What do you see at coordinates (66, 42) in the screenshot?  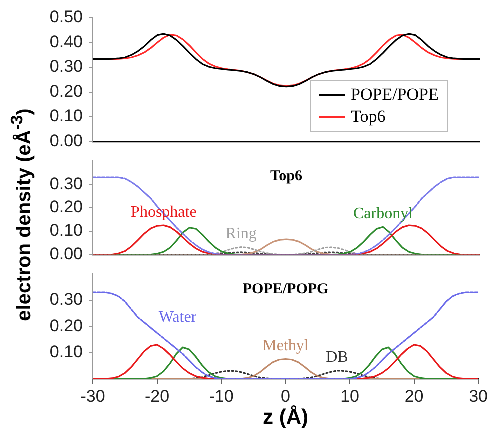 I see `y-tick-label: 0.40` at bounding box center [66, 42].